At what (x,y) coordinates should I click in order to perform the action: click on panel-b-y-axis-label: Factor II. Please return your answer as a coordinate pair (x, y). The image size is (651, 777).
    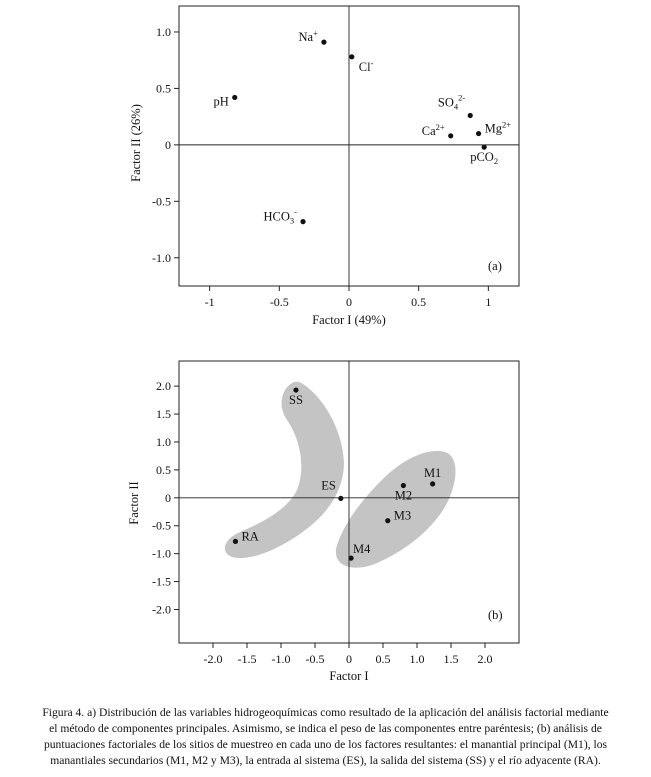
    Looking at the image, I should click on (134, 502).